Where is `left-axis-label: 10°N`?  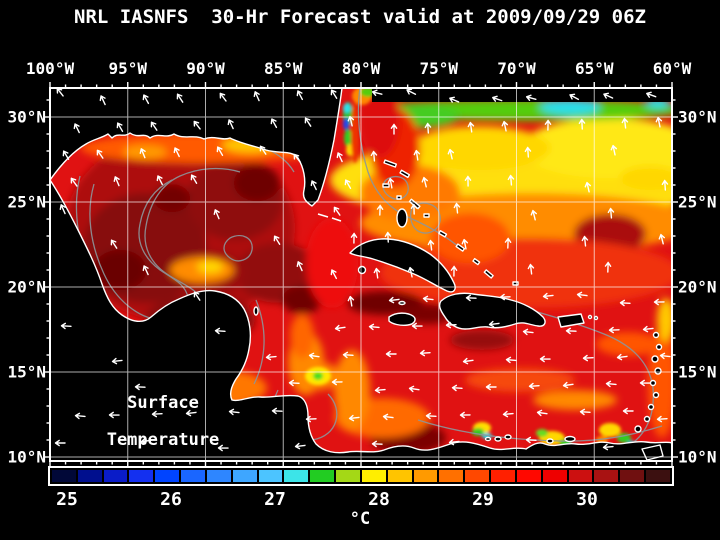
left-axis-label: 10°N is located at coordinates (26, 457).